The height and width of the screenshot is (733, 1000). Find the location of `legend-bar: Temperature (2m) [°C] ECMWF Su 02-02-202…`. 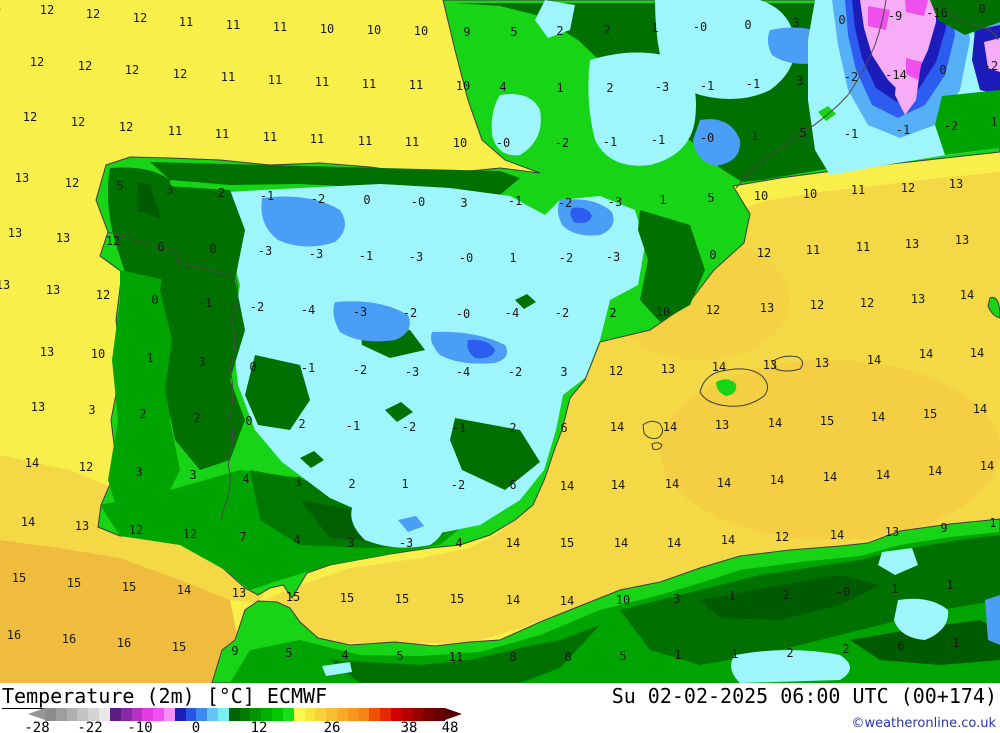

legend-bar: Temperature (2m) [°C] ECMWF Su 02-02-202… is located at coordinates (500, 708).